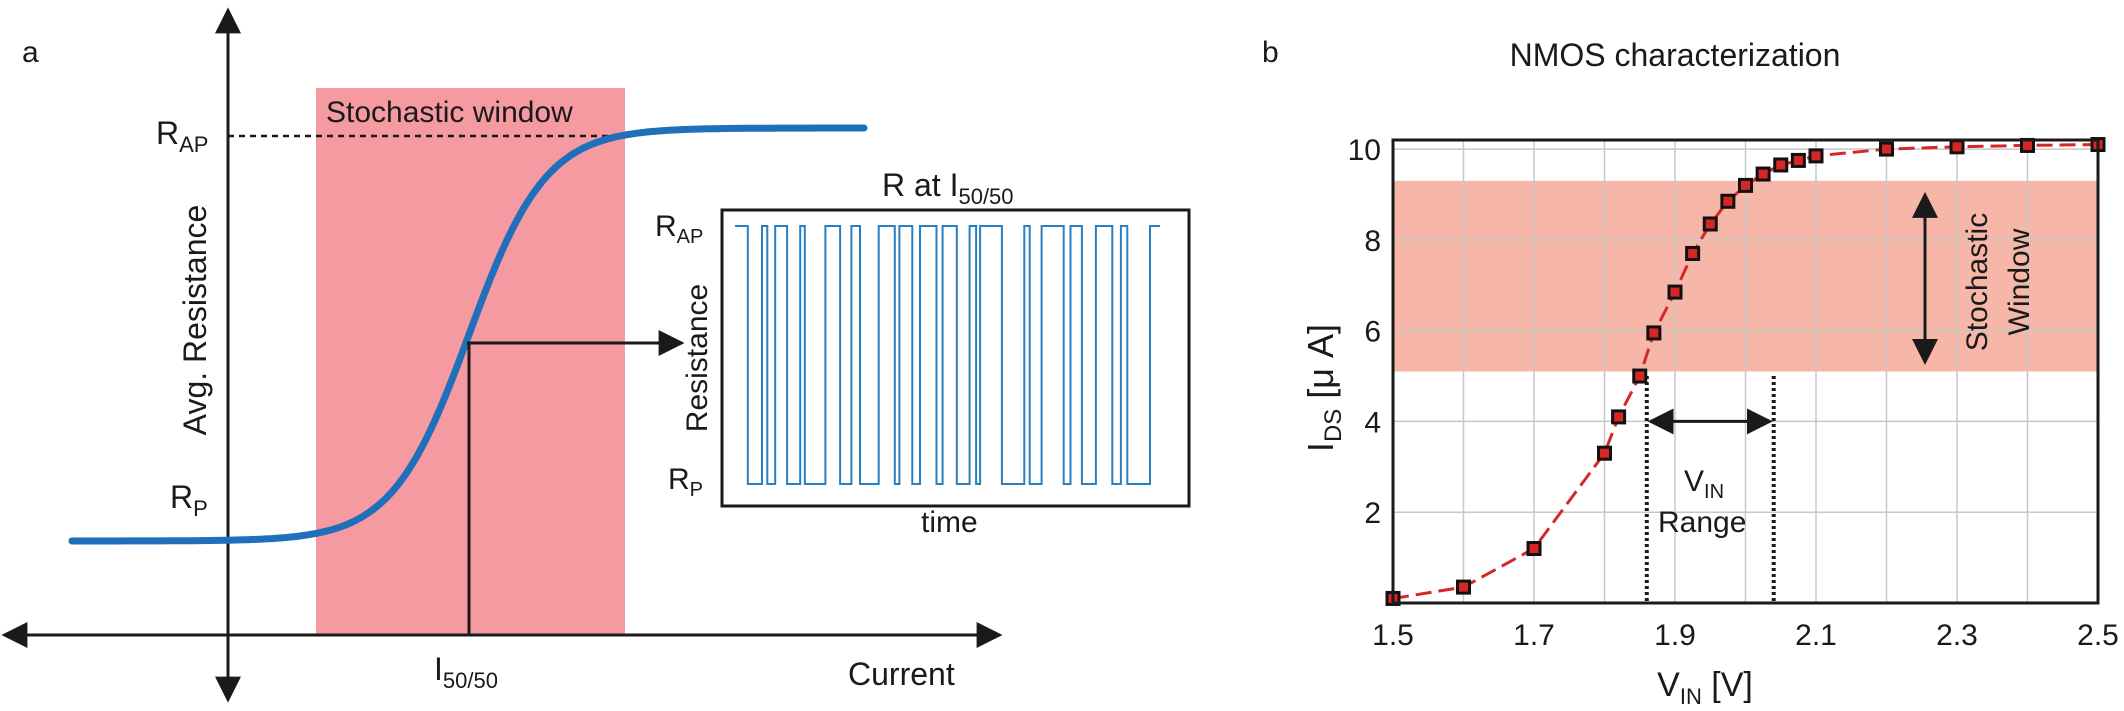 This screenshot has height=711, width=2124. Describe the element at coordinates (697, 358) in the screenshot. I see `inset-y-label: Resistance` at that location.